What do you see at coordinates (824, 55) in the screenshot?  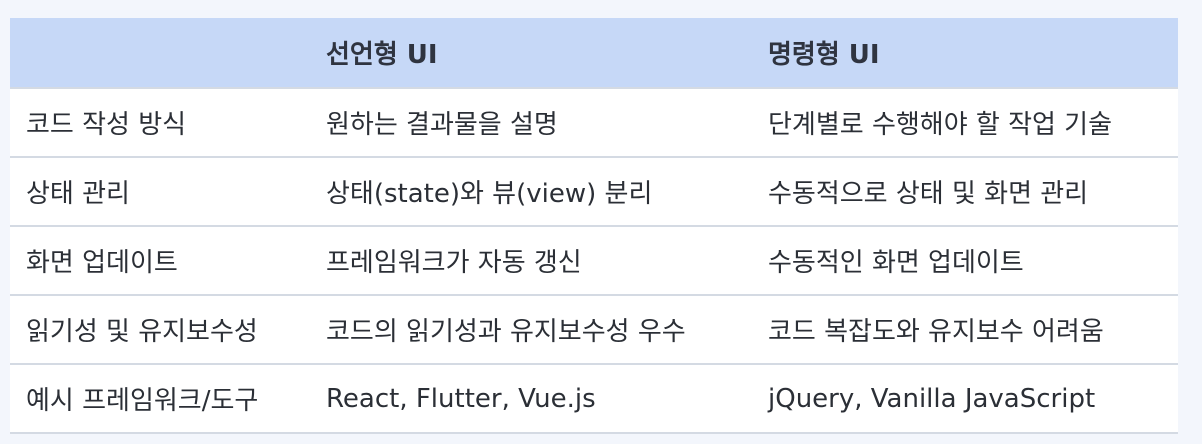 I see `header-cell-imperative-ui: 명령형 UI` at bounding box center [824, 55].